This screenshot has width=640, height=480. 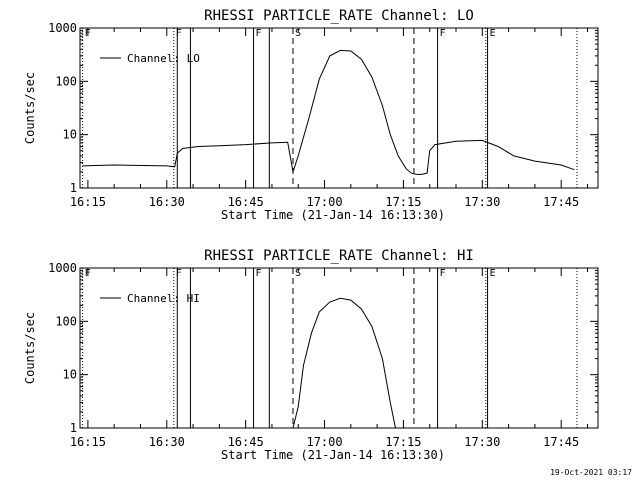 I want to click on chart-title: RHESSI PARTICLE_RATE Channel: HI, so click(x=339, y=256).